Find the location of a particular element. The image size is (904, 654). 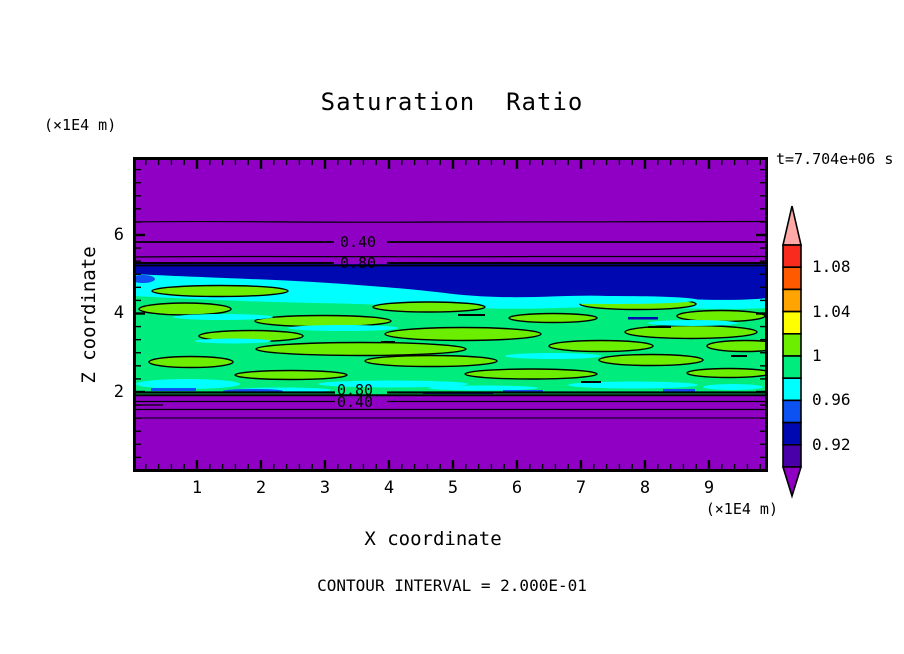

cyan-streaks is located at coordinates (449, 345).